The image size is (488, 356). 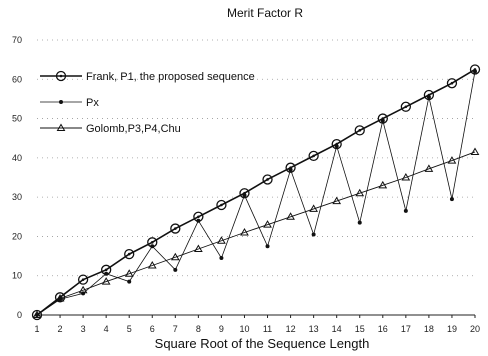 I want to click on legend-entry-2: Px, so click(x=69, y=103).